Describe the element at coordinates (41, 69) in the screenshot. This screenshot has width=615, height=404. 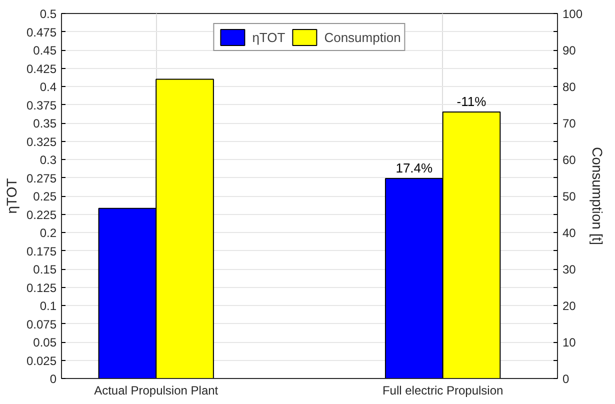
I see `y-tick-label: 0.425` at that location.